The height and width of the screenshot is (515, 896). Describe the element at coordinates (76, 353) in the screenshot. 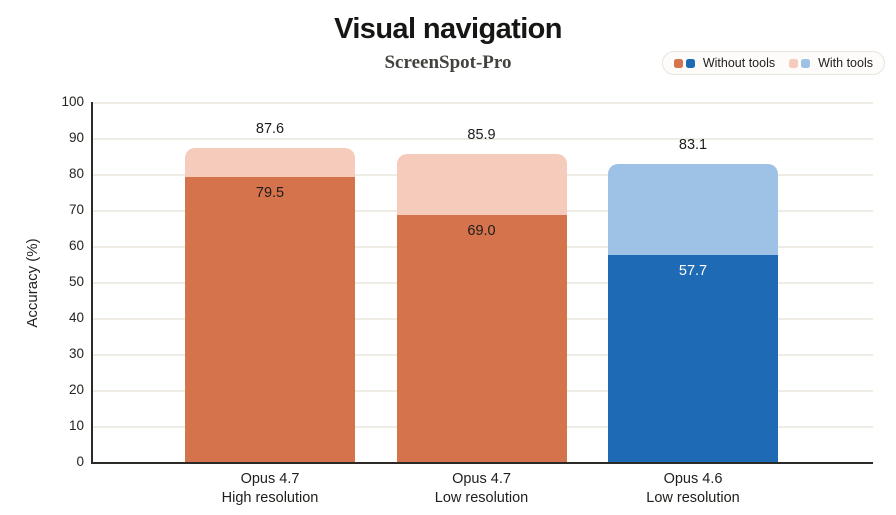

I see `y-tick-label: 30` at that location.